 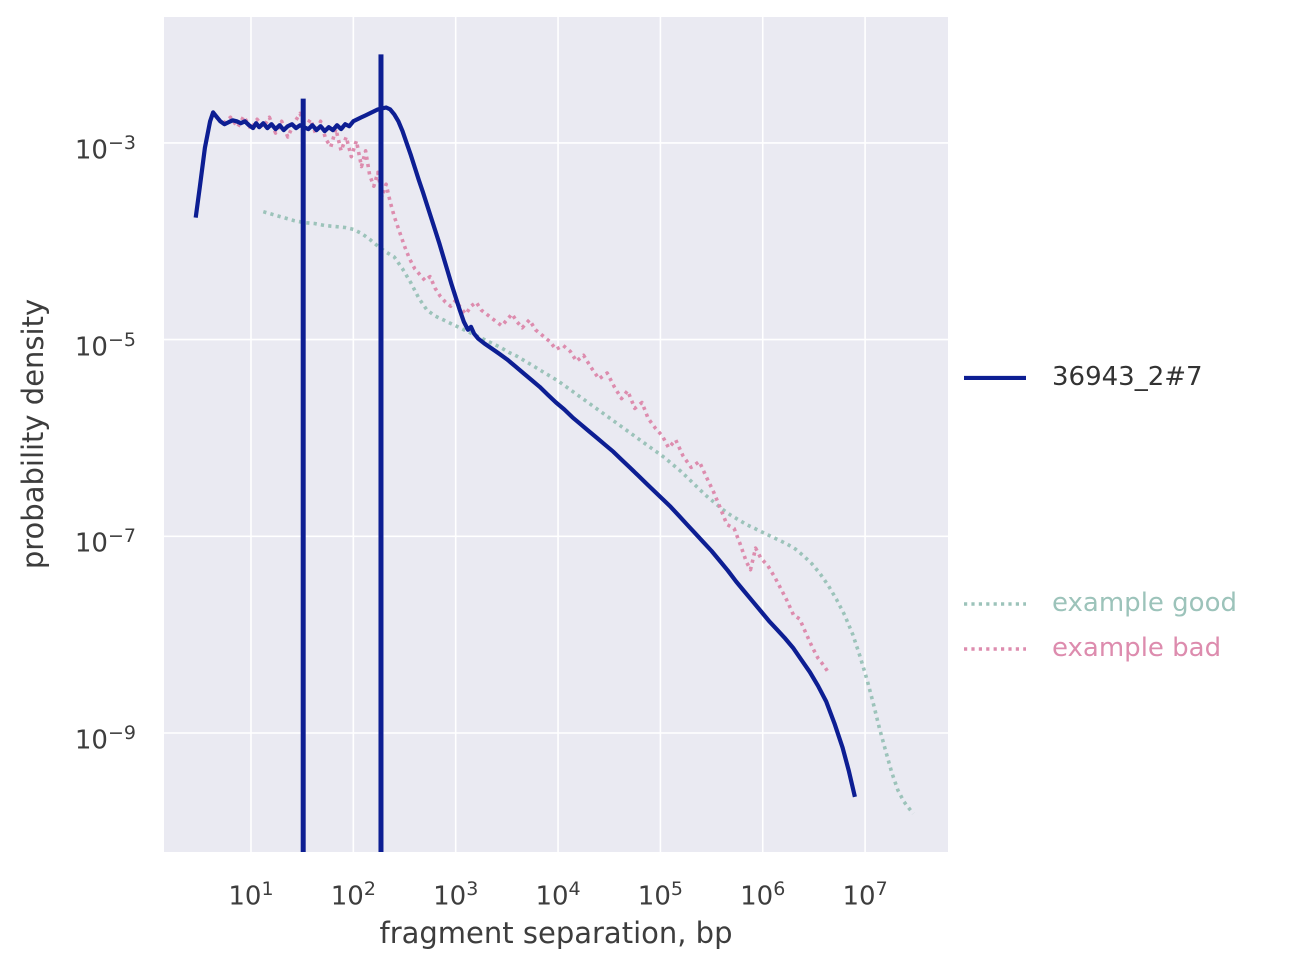 I want to click on legend-label-example-bad: example bad, so click(x=1137, y=647).